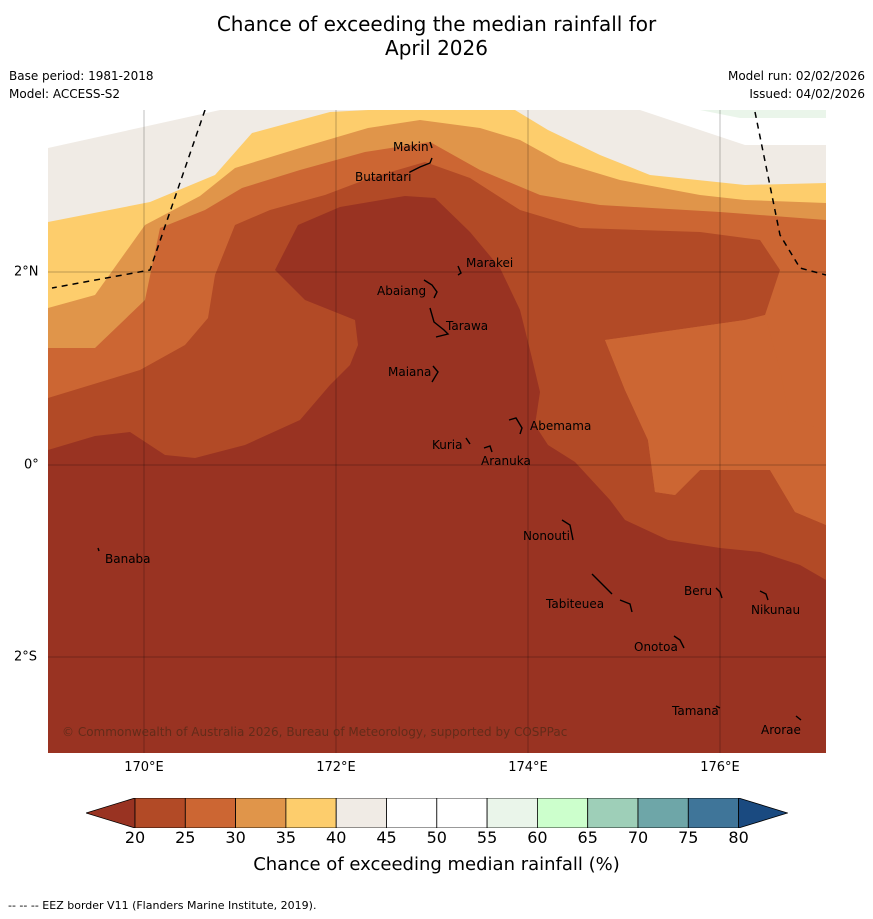  What do you see at coordinates (561, 426) in the screenshot?
I see `place-label: Abemama` at bounding box center [561, 426].